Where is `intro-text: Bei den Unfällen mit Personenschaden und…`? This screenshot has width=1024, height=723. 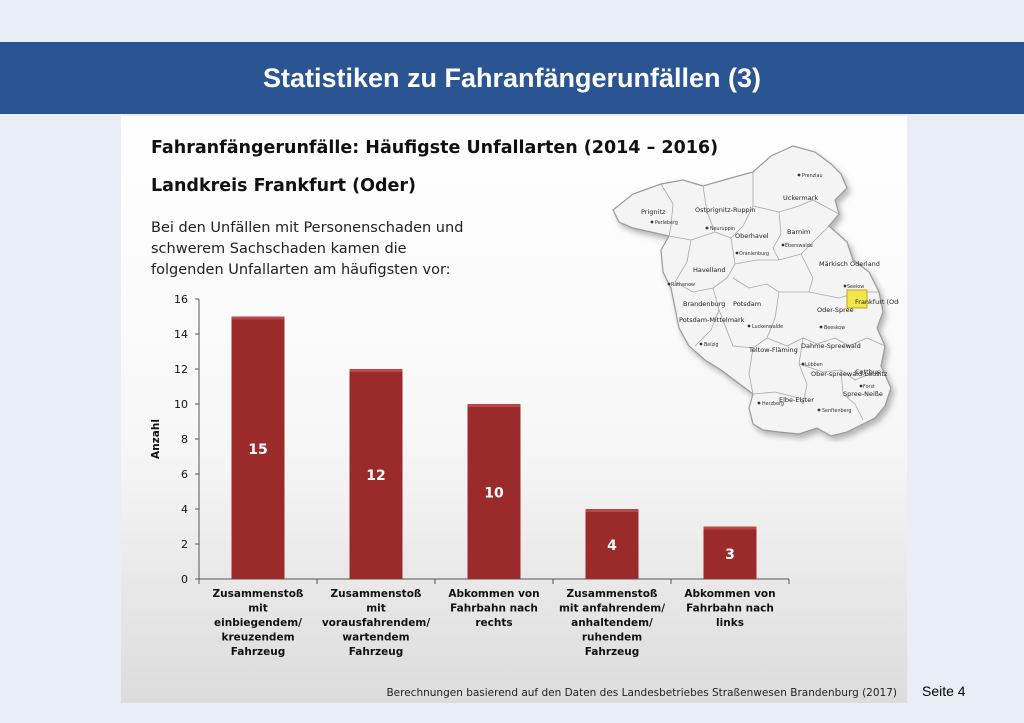 intro-text: Bei den Unfällen mit Personenschaden und… is located at coordinates (307, 249).